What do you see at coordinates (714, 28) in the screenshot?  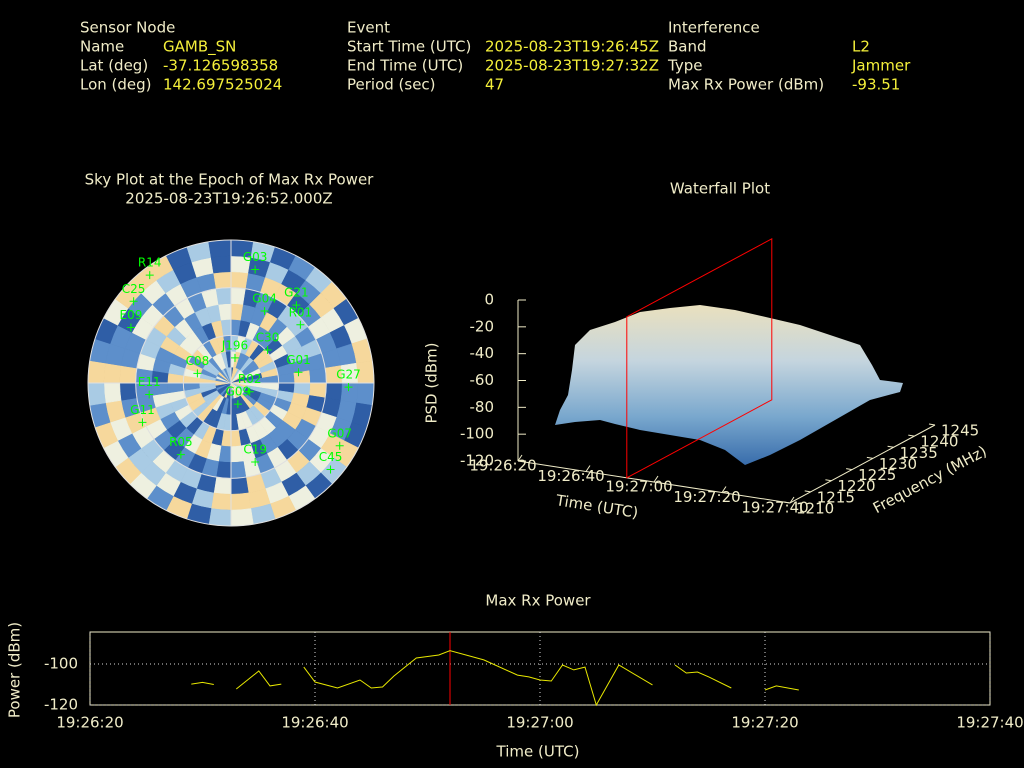 I see `info-heading: Interference` at bounding box center [714, 28].